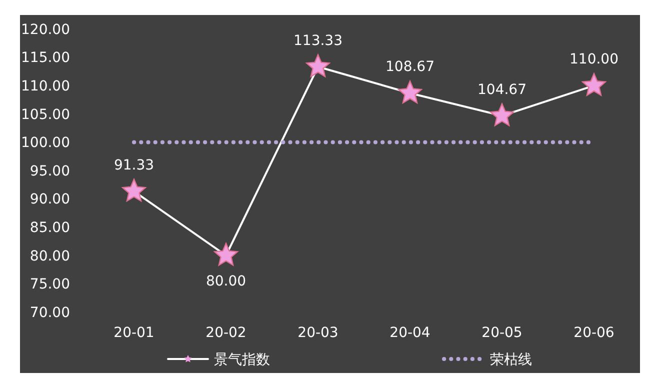 Image resolution: width=661 pixels, height=387 pixels. I want to click on data-label: 110.00, so click(594, 60).